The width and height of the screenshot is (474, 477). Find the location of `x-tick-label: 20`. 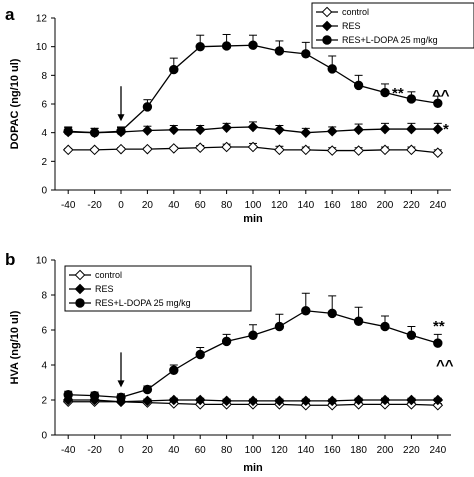

x-tick-label: 20 is located at coordinates (148, 450).